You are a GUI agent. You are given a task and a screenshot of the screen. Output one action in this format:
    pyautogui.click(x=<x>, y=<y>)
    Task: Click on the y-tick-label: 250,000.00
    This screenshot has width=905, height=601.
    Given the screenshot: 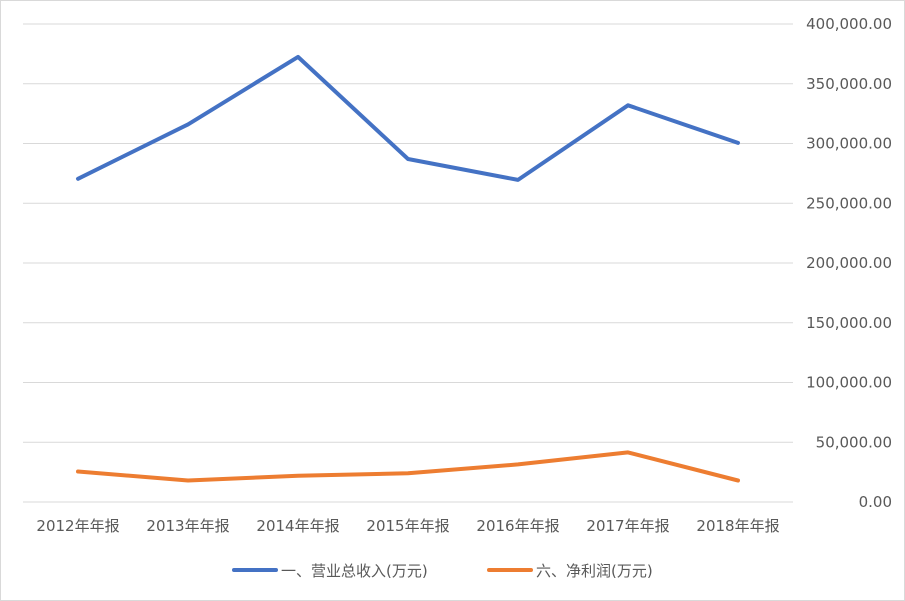 What is the action you would take?
    pyautogui.click(x=849, y=203)
    